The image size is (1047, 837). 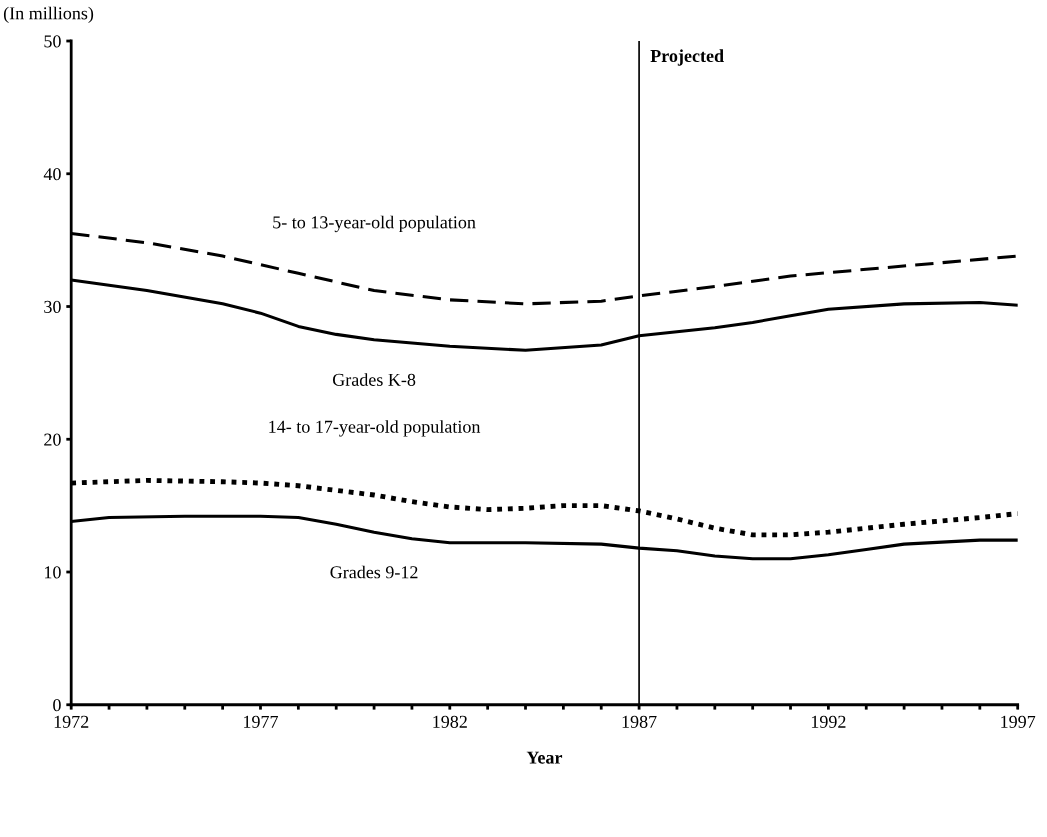 What do you see at coordinates (48, 15) in the screenshot?
I see `y-axis-title: (In millions)` at bounding box center [48, 15].